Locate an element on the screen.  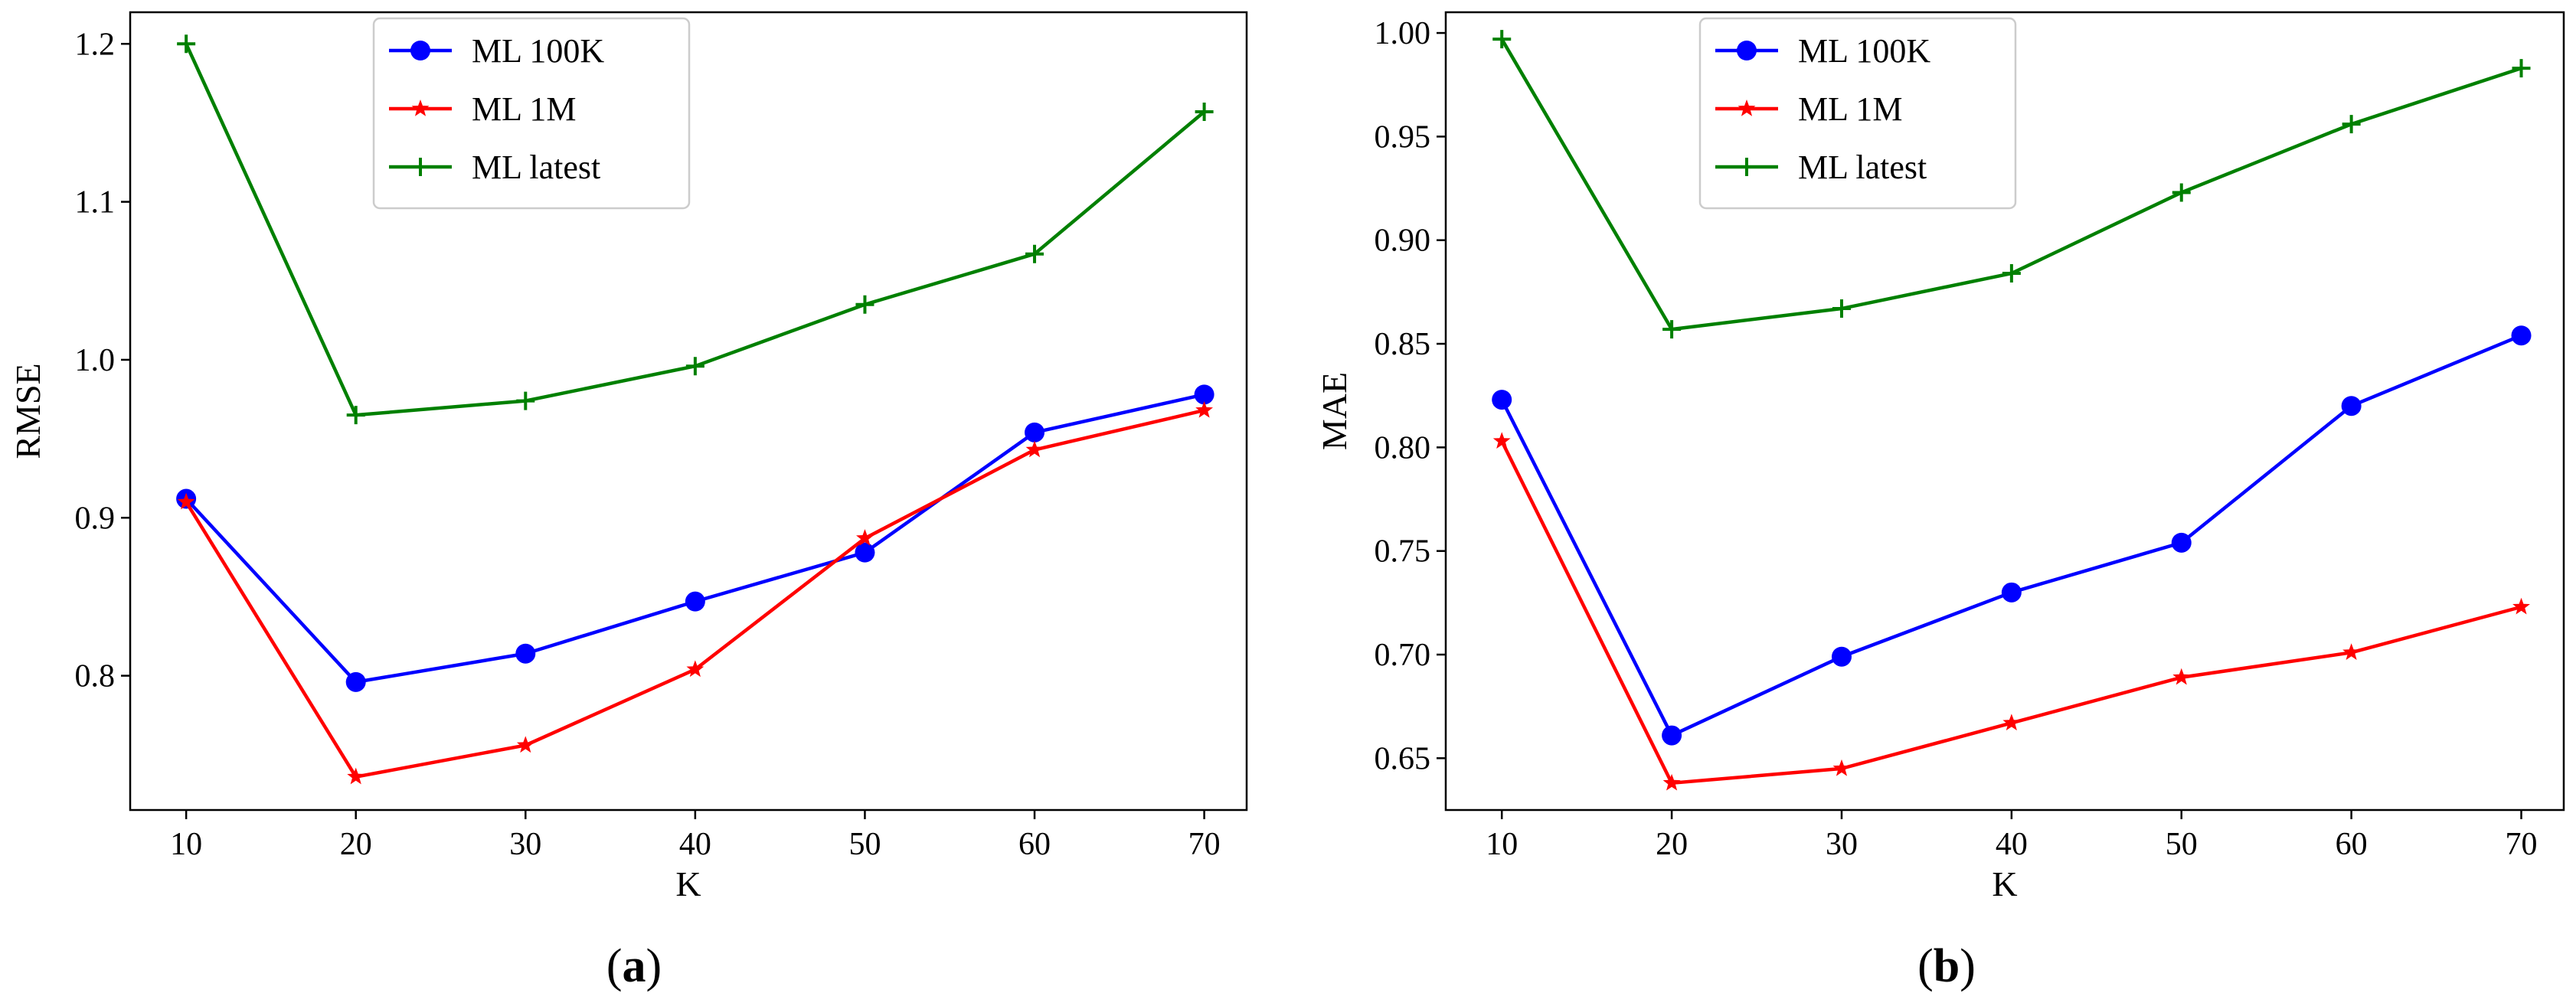
y-tick-label: 0.70 is located at coordinates (1403, 655).